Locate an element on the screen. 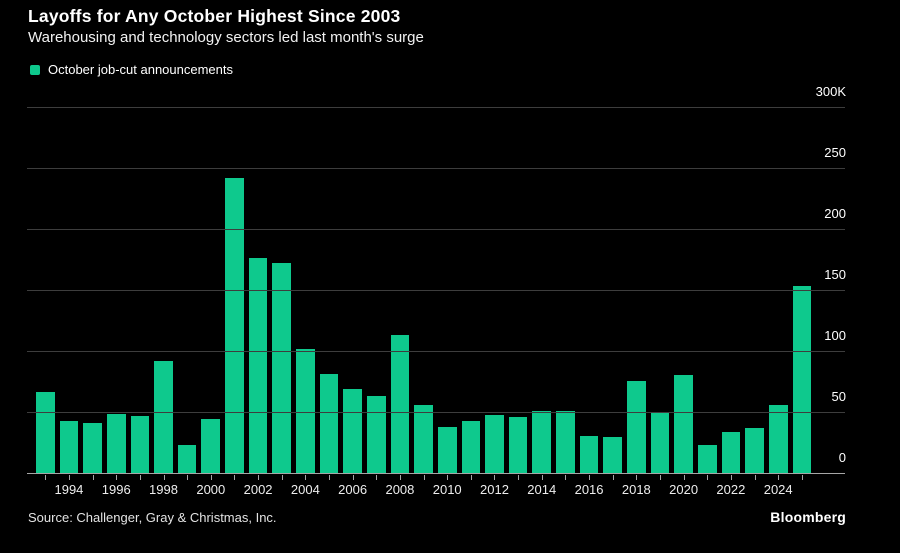 Image resolution: width=900 pixels, height=553 pixels. bar-2015 is located at coordinates (565, 442).